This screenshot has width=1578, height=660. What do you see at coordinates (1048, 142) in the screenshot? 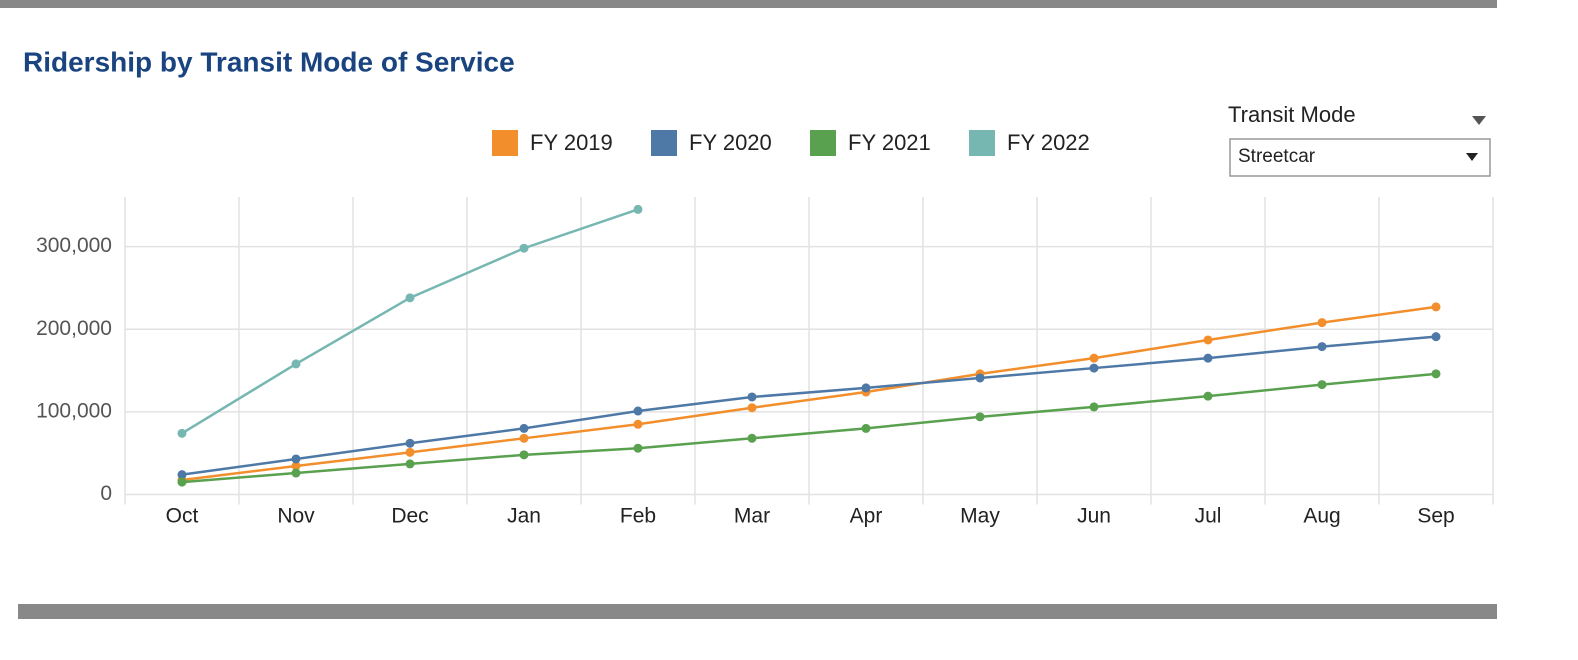
I see `legend-label: FY 2022` at bounding box center [1048, 142].